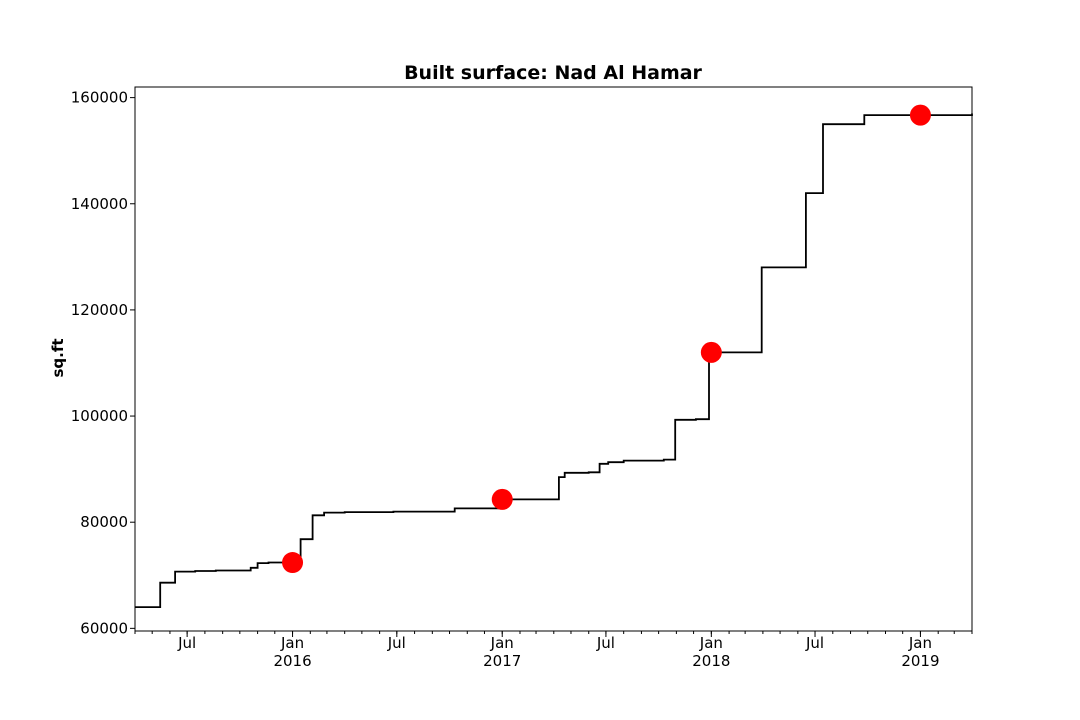 This screenshot has width=1080, height=720. Describe the element at coordinates (99, 204) in the screenshot. I see `y-tick-label: 140000` at that location.